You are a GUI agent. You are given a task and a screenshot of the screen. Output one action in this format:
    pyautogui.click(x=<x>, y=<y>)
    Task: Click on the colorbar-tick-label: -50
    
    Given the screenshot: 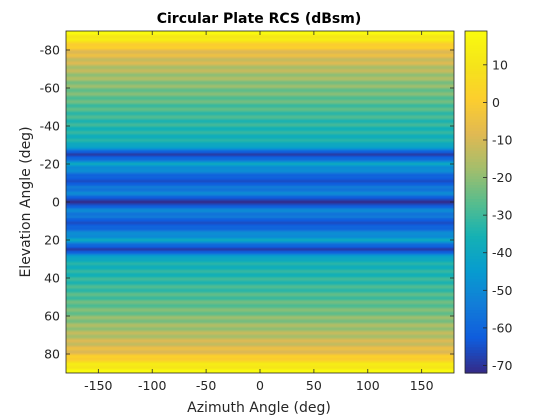 What is the action you would take?
    pyautogui.click(x=502, y=290)
    